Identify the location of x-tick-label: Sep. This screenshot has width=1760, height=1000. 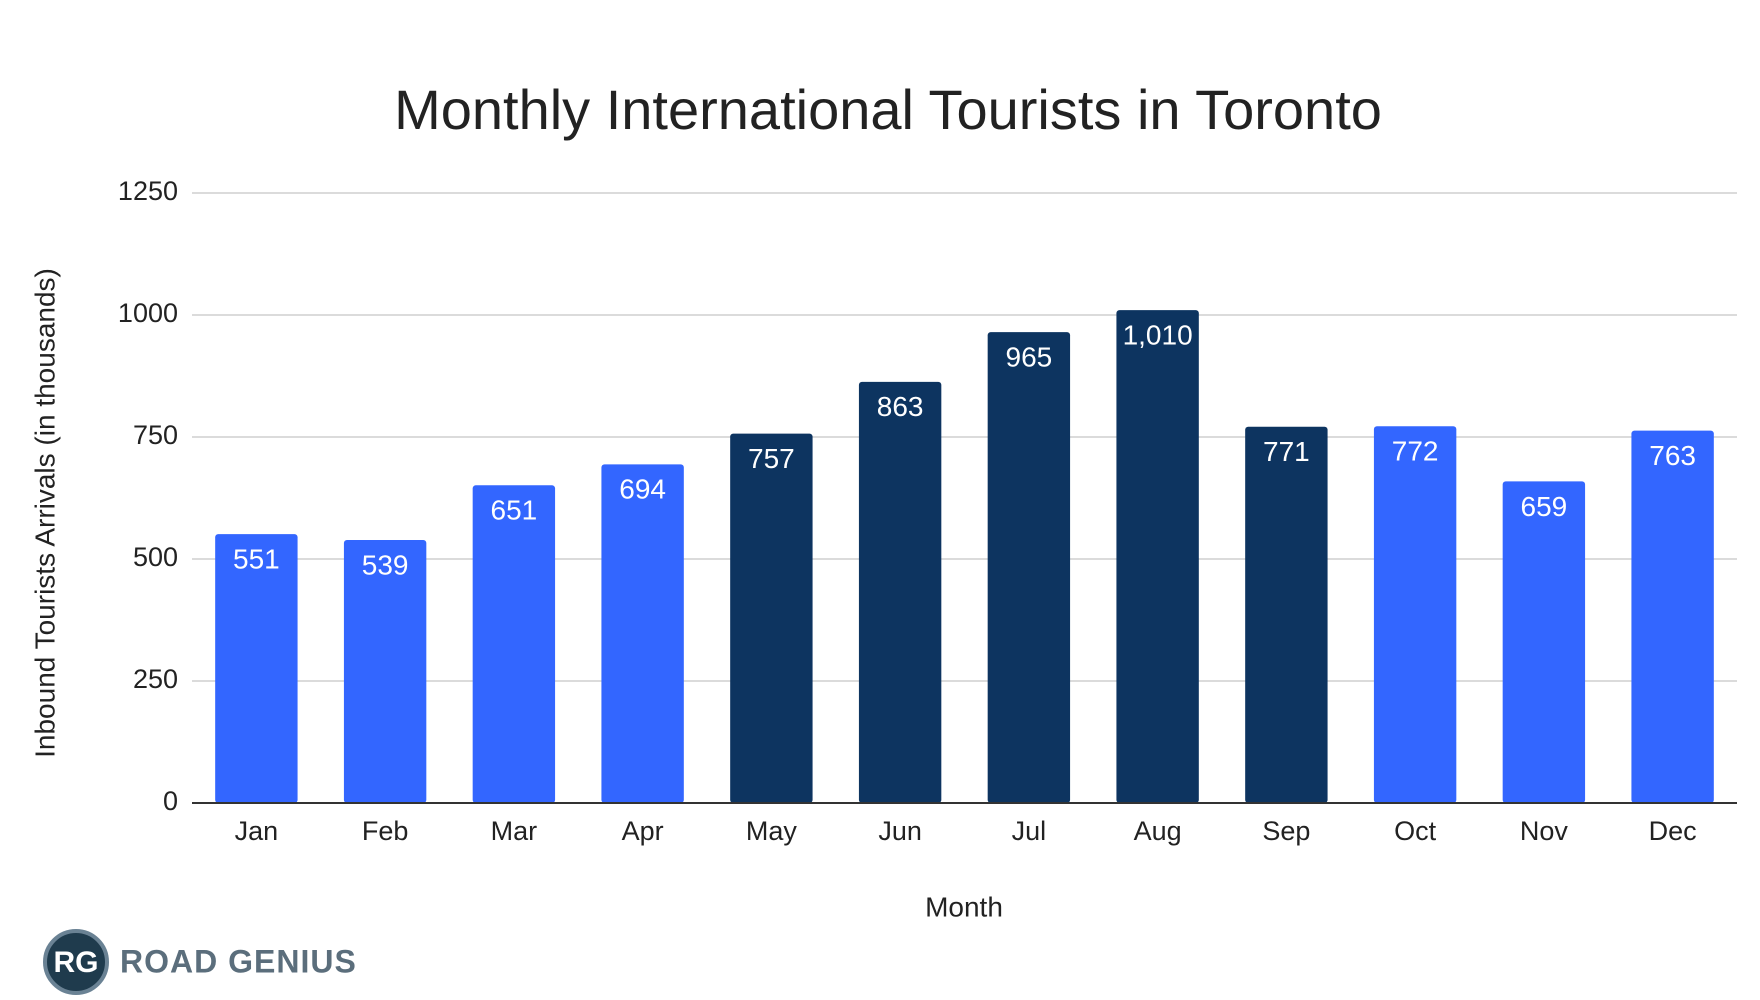
(1286, 831).